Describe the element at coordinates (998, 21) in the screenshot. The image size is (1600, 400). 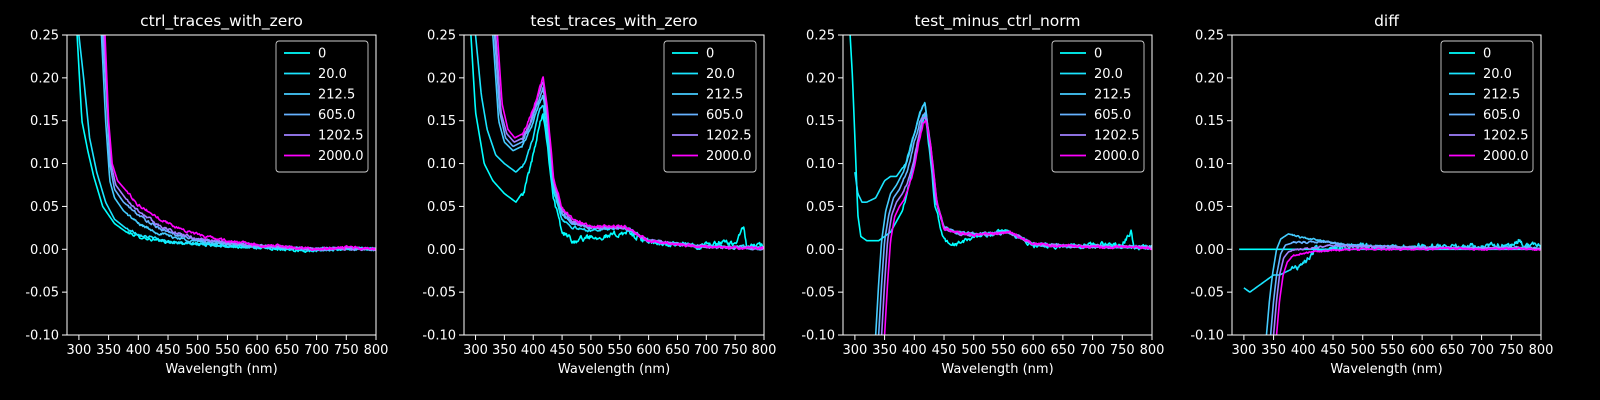
I see `chart-title: test_minus_ctrl_norm` at that location.